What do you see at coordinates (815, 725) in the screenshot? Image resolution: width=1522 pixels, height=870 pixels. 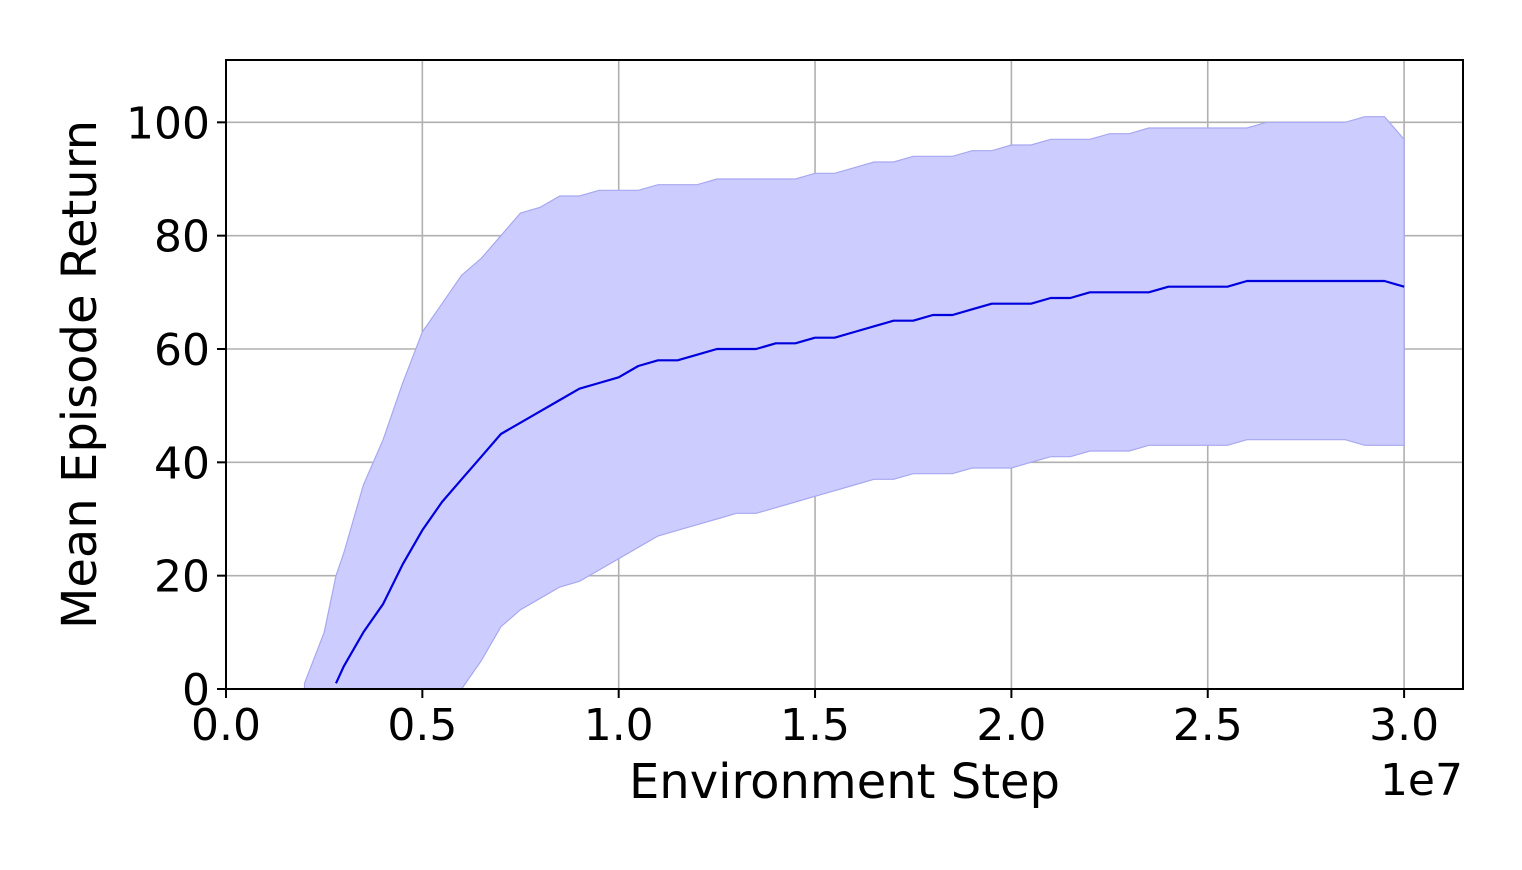 I see `x-tick-label: 1.5` at bounding box center [815, 725].